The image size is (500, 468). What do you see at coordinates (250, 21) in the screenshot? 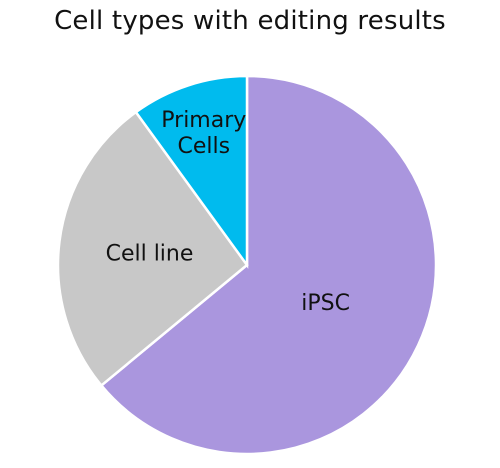
I see `chart-title: Cell types with editing results` at bounding box center [250, 21].